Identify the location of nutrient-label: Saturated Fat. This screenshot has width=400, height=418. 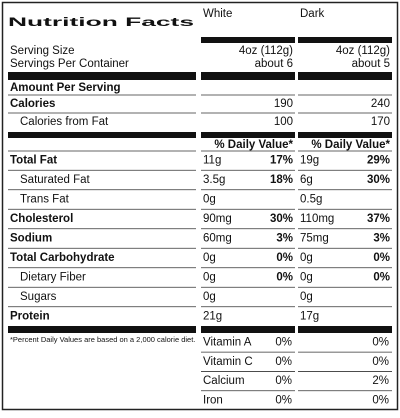
(55, 180).